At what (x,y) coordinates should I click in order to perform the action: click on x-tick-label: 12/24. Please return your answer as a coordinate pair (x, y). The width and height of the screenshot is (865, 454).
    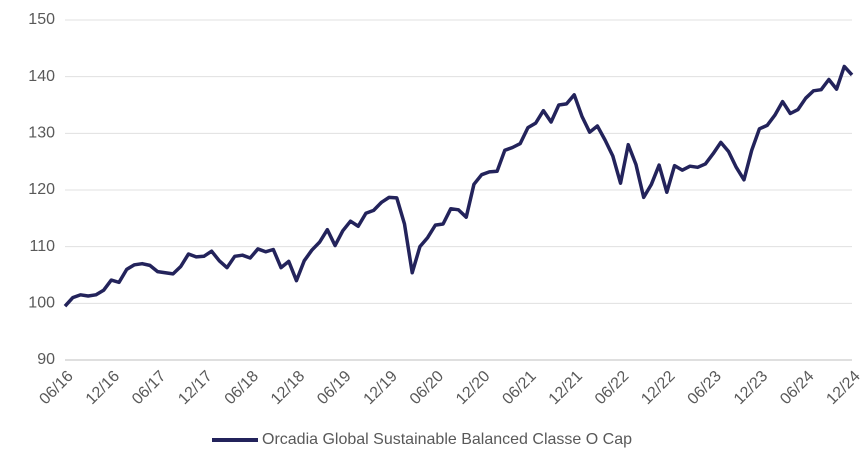
    Looking at the image, I should click on (843, 388).